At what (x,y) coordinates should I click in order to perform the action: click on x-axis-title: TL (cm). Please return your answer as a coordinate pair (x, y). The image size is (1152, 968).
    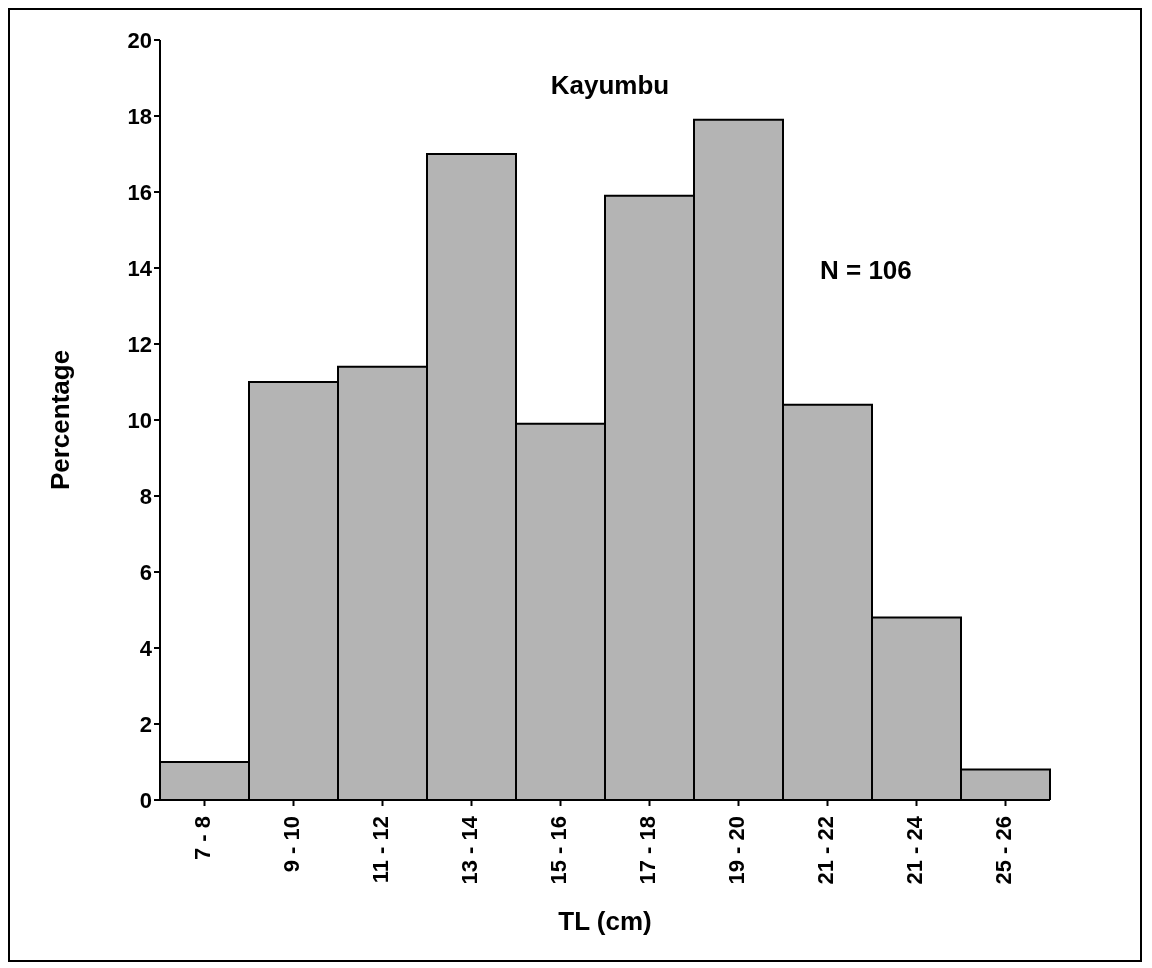
    Looking at the image, I should click on (605, 921).